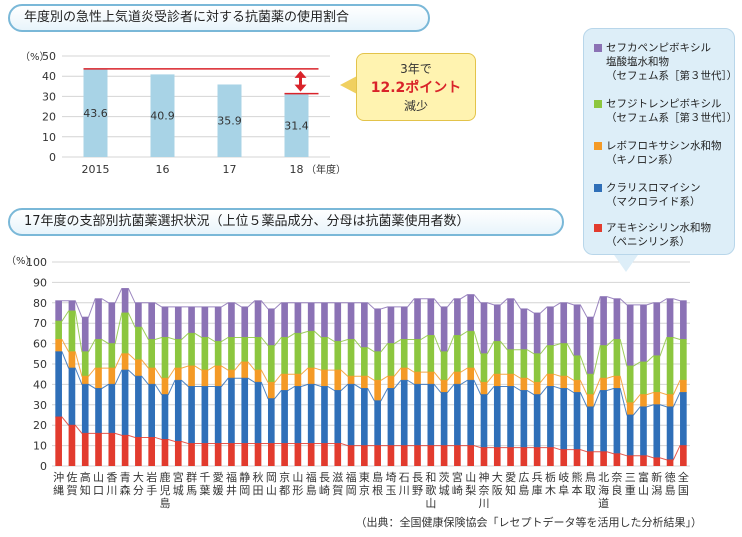 This screenshot has height=537, width=742. Describe the element at coordinates (164, 490) in the screenshot. I see `chart2-xtick-label: 鹿児島` at that location.